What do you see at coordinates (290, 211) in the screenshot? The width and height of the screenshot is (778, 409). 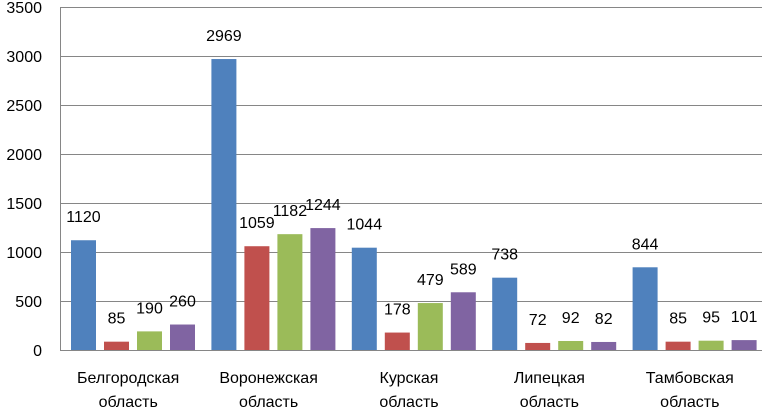 I see `data-label: 1182` at bounding box center [290, 211].